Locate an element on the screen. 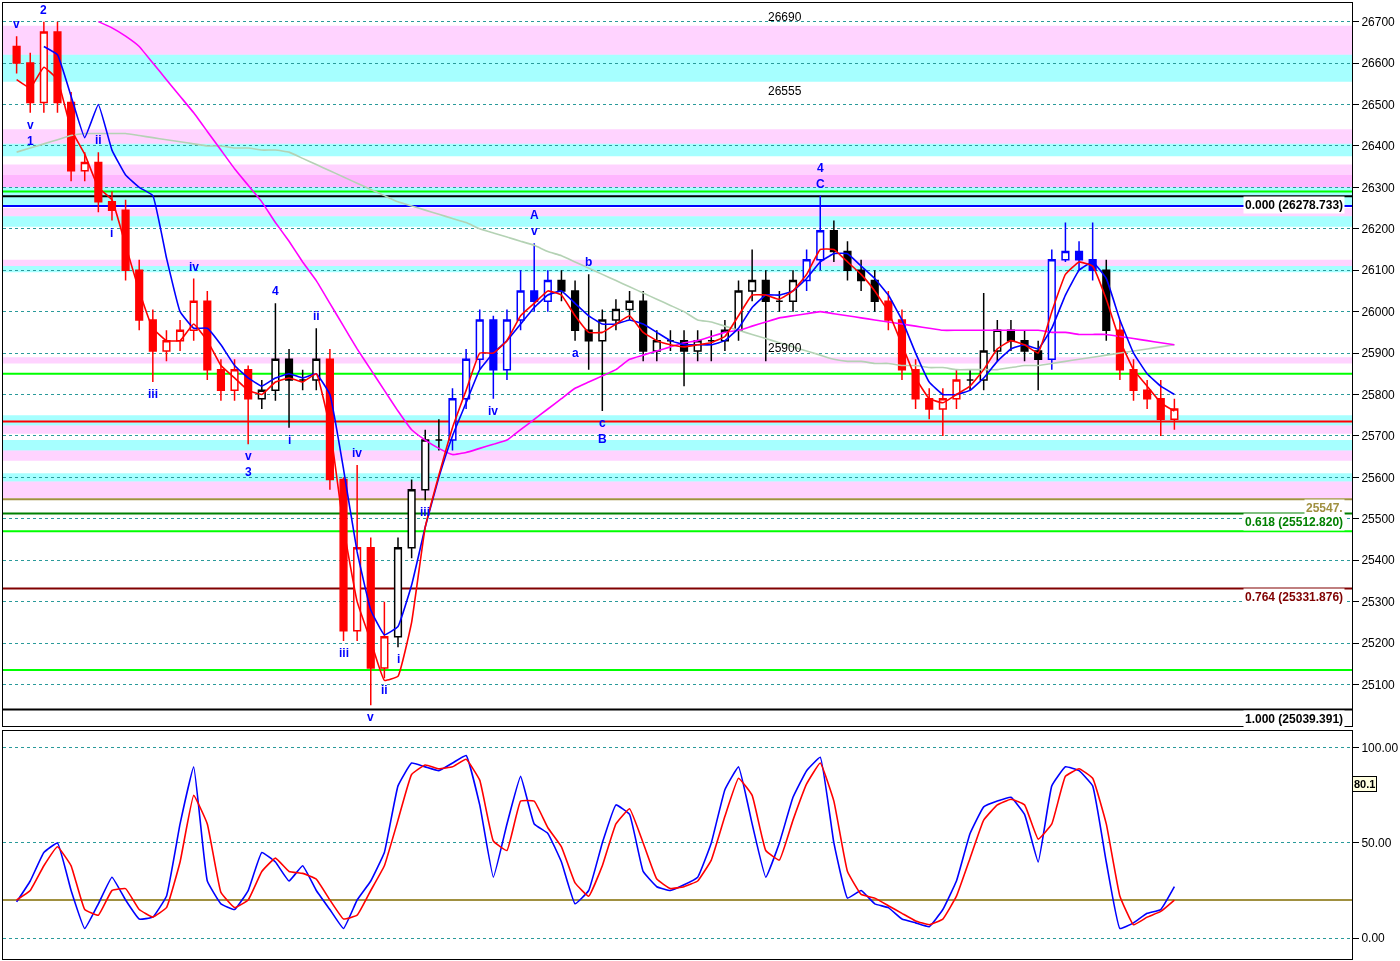 The width and height of the screenshot is (1400, 961). y-tick-label: 26300 is located at coordinates (1378, 187).